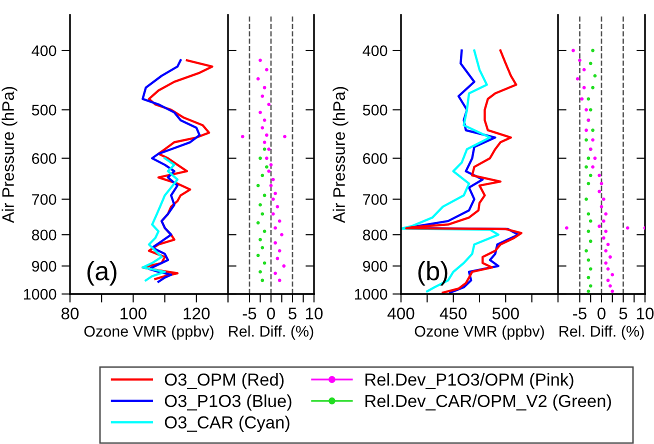  What do you see at coordinates (197, 314) in the screenshot?
I see `x-tick-label: 120` at bounding box center [197, 314].